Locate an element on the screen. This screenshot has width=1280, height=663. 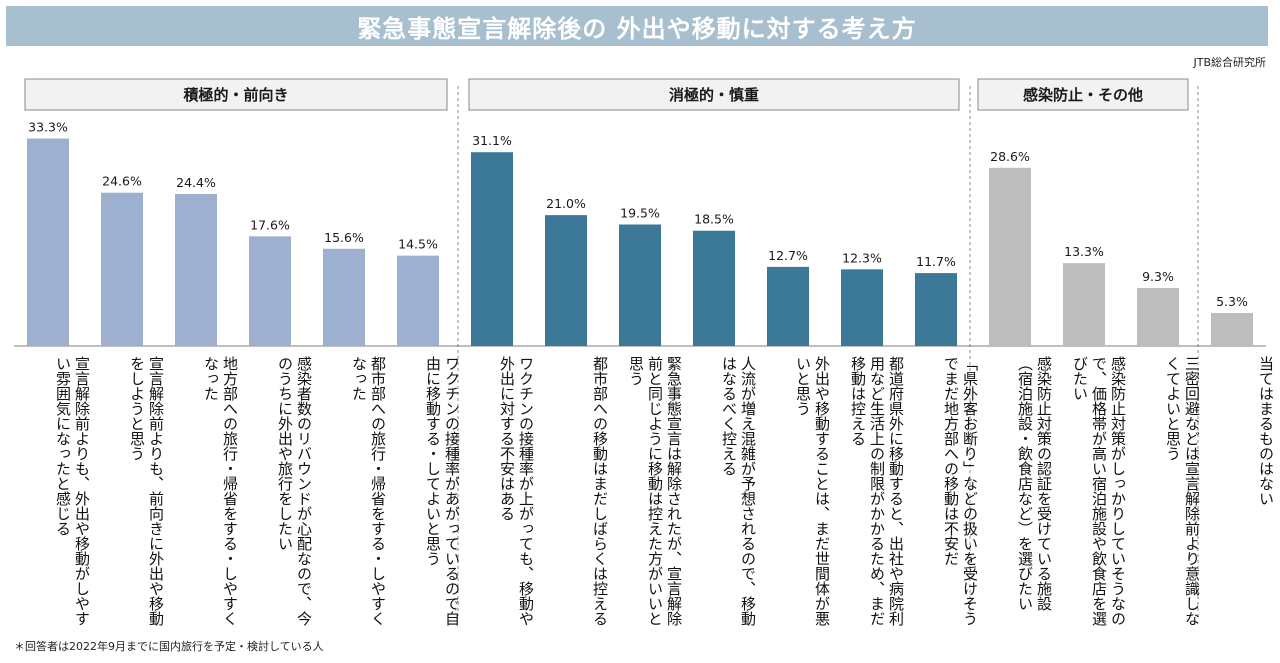
value-label-10: 18.5% is located at coordinates (714, 219).